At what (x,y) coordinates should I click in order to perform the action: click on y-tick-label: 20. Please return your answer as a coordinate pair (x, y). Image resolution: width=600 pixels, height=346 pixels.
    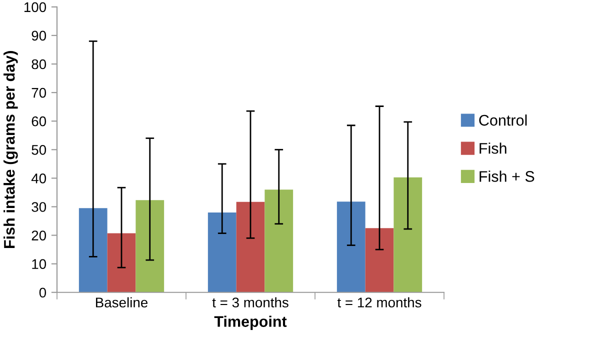
    Looking at the image, I should click on (39, 235).